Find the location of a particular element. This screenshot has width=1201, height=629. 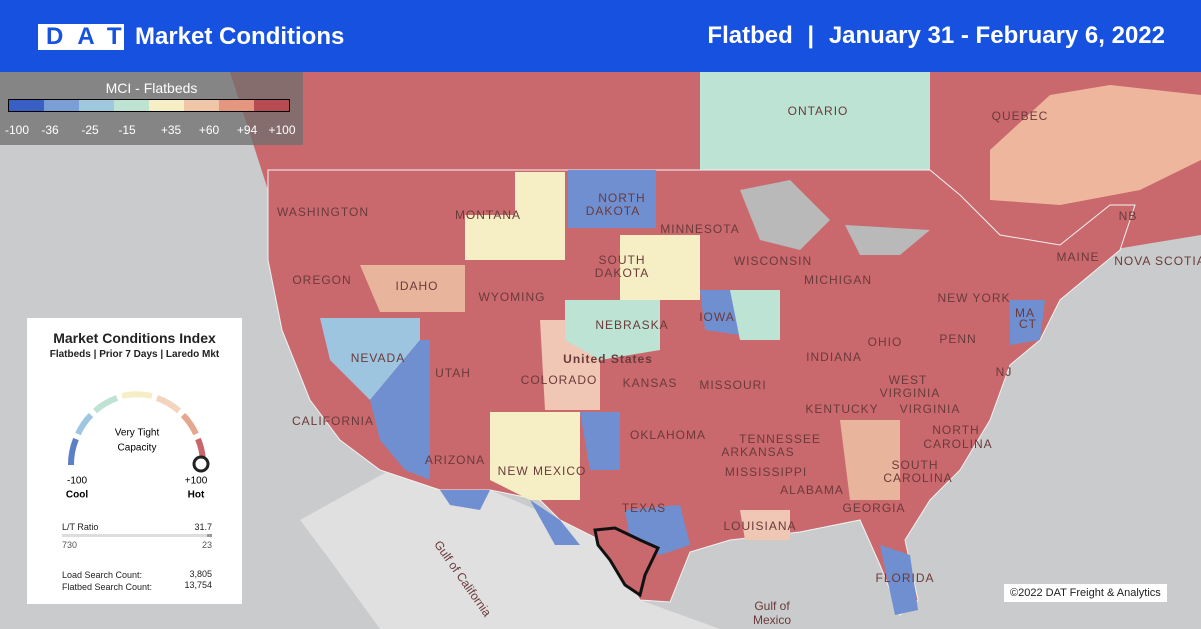

map-label: NEW MEXICO is located at coordinates (542, 471).